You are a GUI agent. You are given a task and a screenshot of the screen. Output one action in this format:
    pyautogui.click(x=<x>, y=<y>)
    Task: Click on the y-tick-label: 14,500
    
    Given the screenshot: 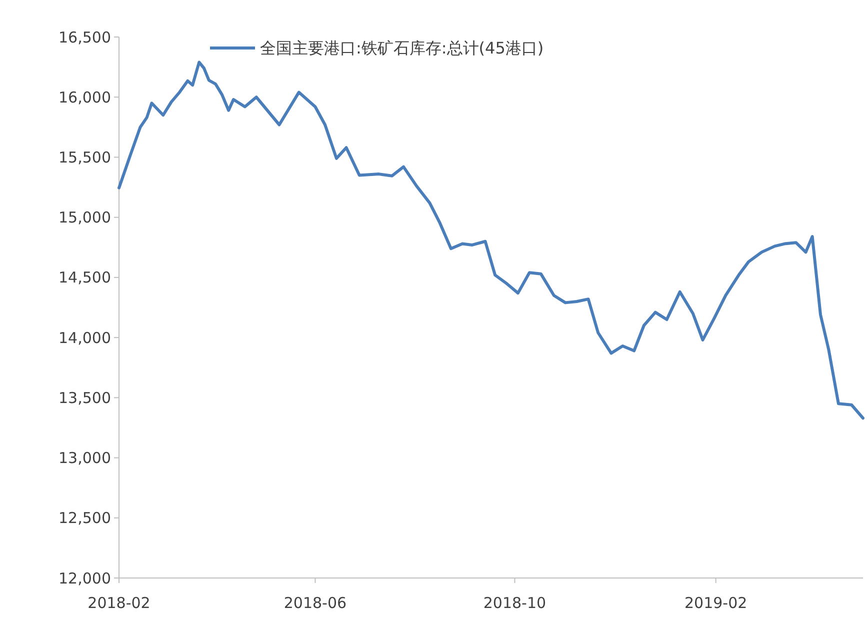 What is the action you would take?
    pyautogui.click(x=84, y=277)
    